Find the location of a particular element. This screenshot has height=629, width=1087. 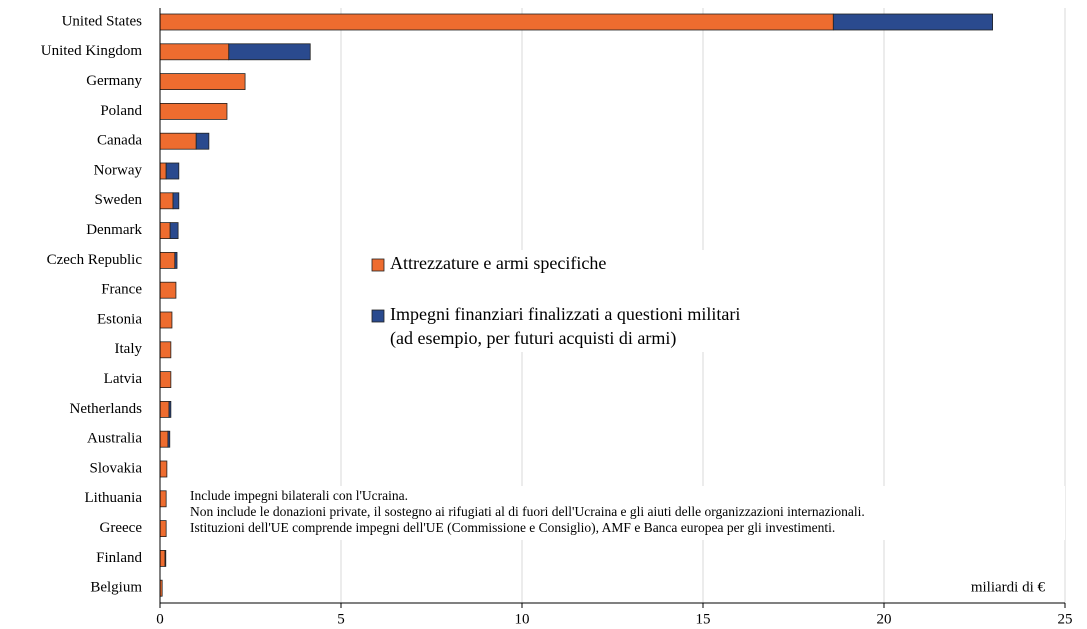

x-tick-label: 15 is located at coordinates (703, 619).